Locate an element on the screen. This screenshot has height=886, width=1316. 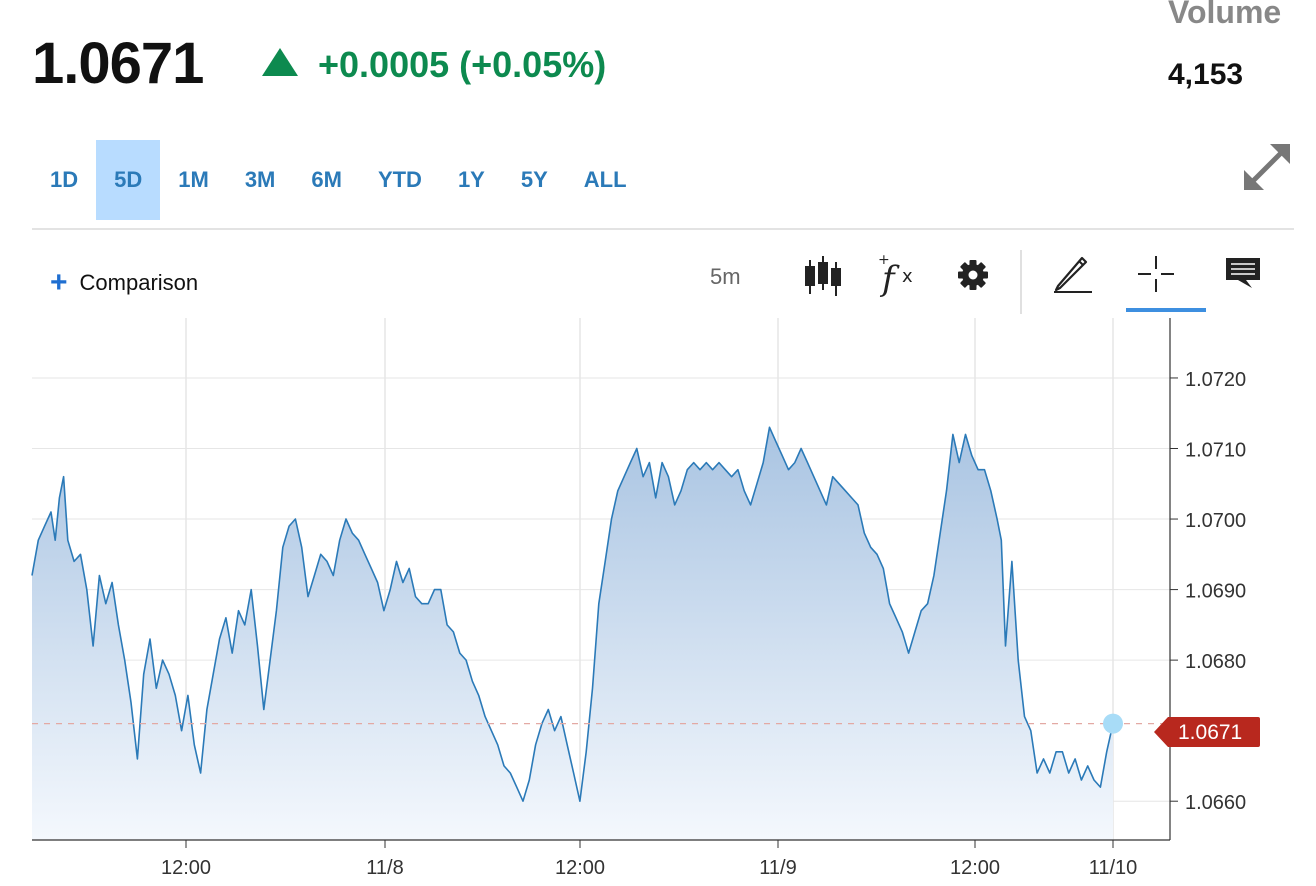
up-arrow-icon is located at coordinates (280, 62).